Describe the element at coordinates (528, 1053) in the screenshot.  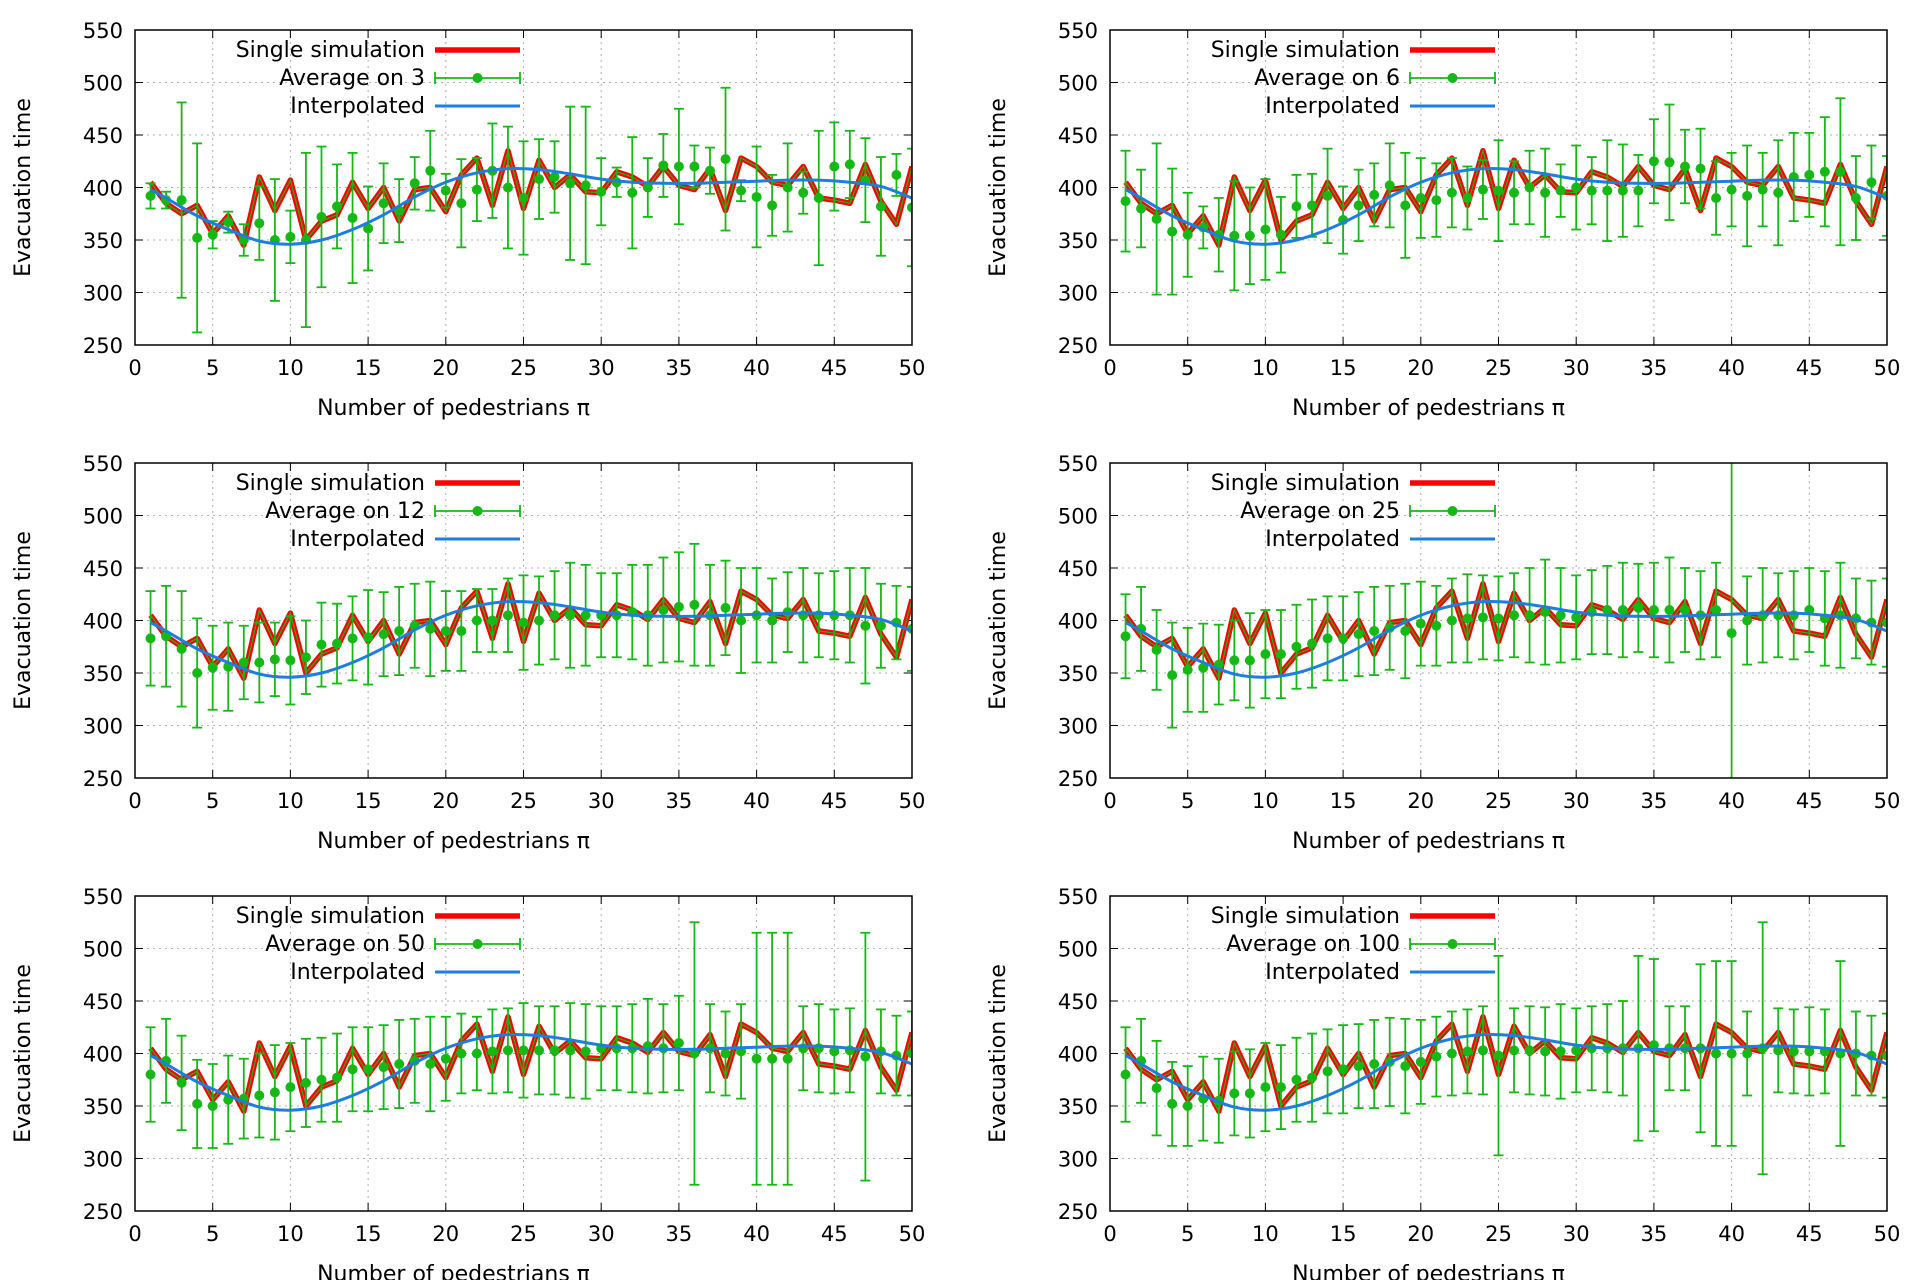
I see `plot-area` at that location.